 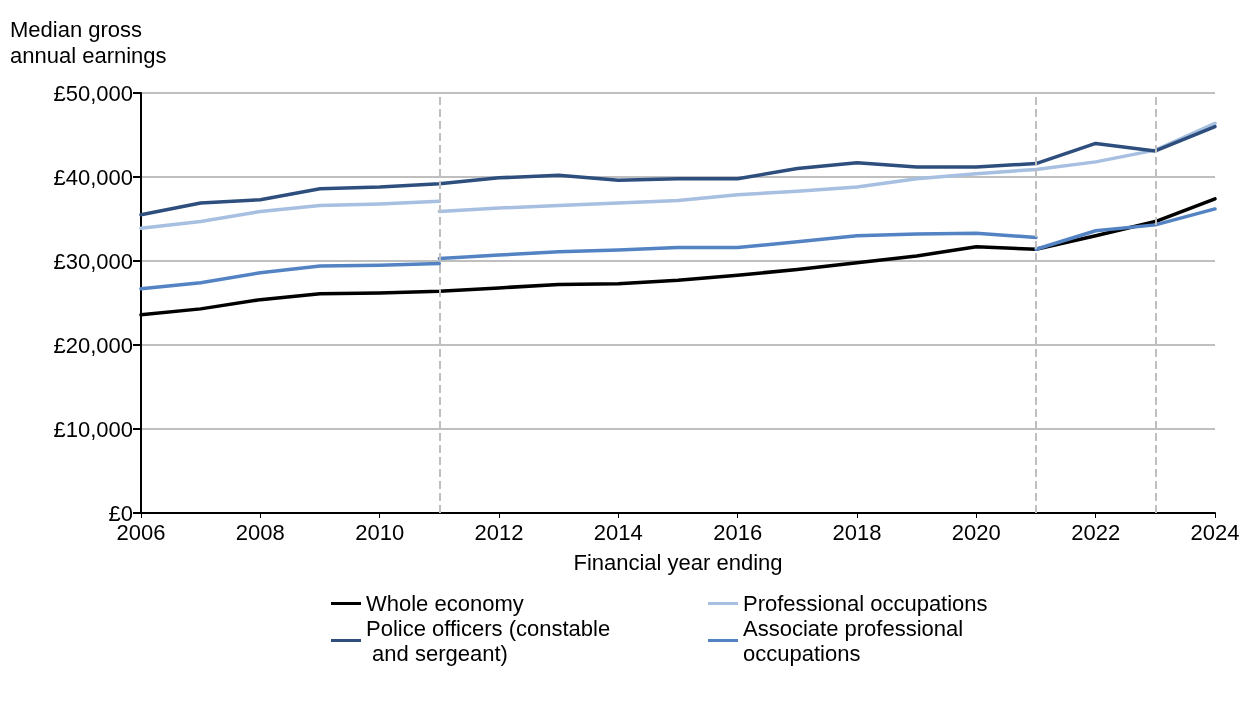 I want to click on x-tick-label: 2020, so click(x=976, y=532).